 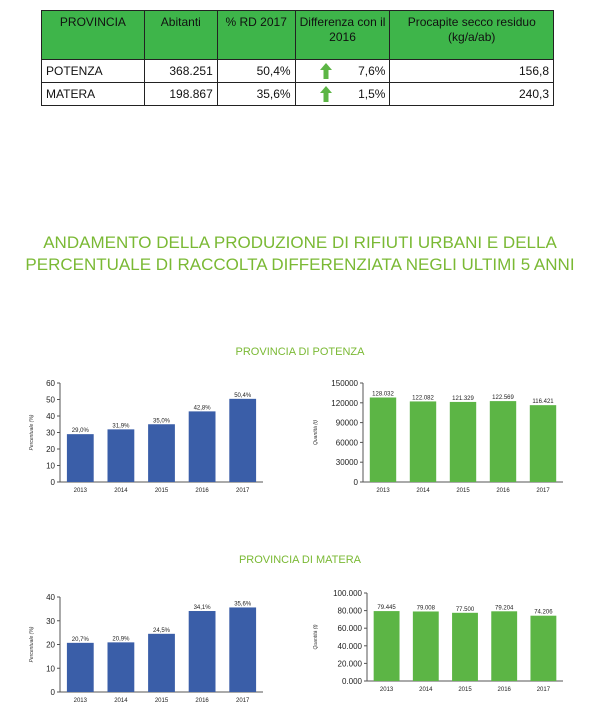 What do you see at coordinates (383, 394) in the screenshot?
I see `bar-data-label: 128.032` at bounding box center [383, 394].